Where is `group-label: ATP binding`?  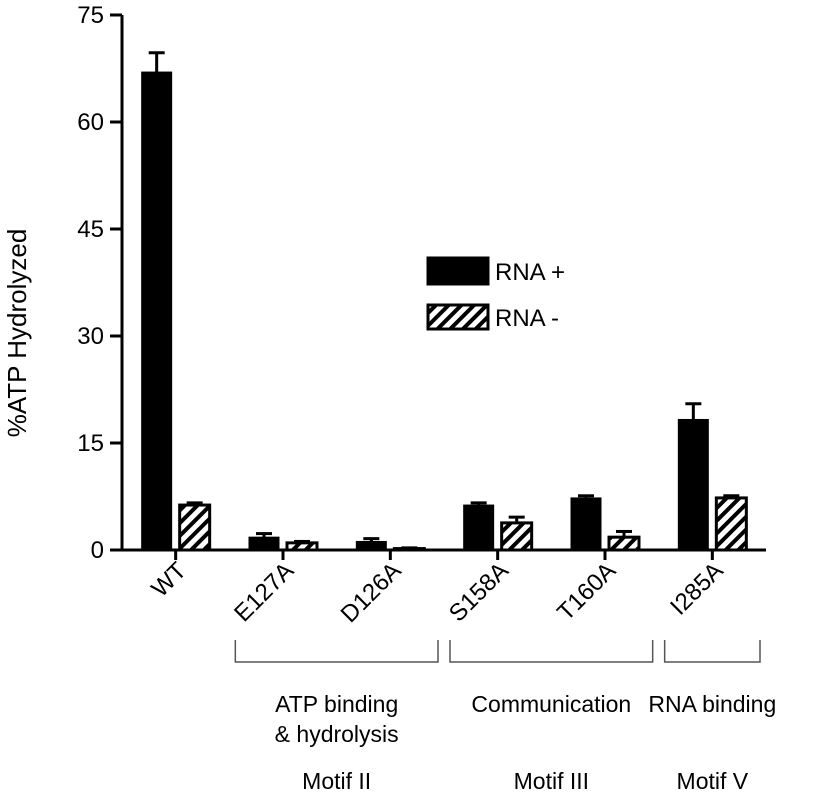 group-label: ATP binding is located at coordinates (336, 704).